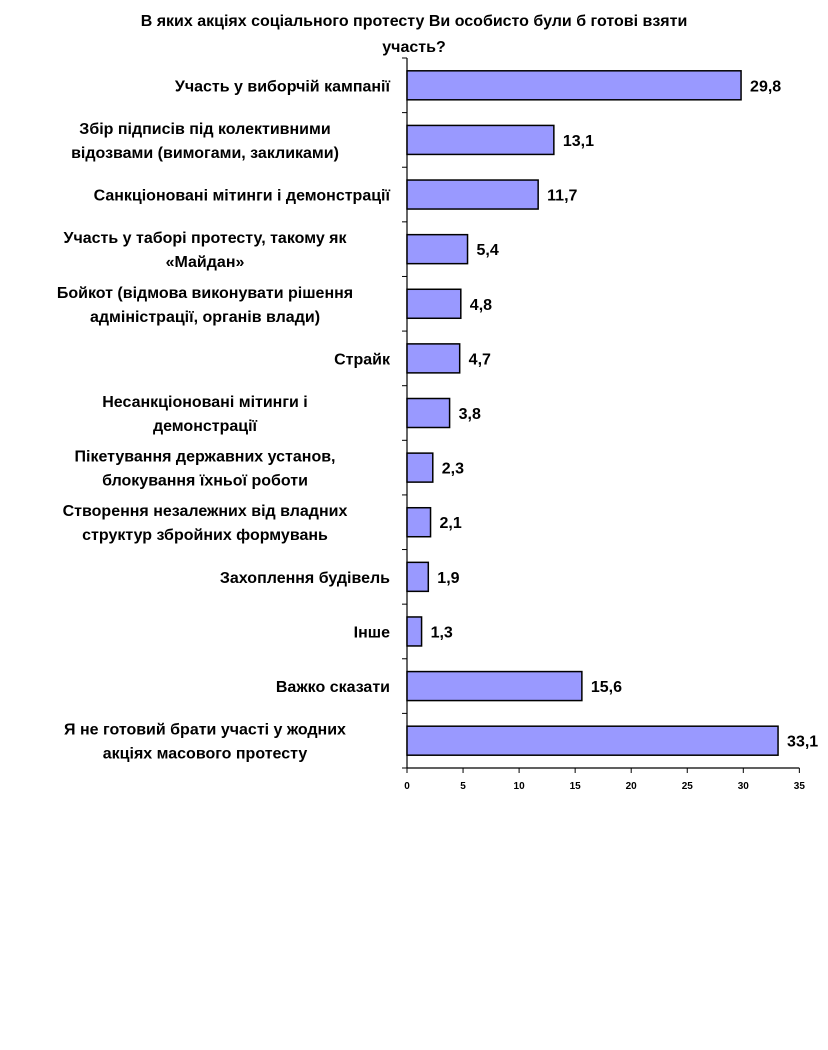  Describe the element at coordinates (606, 687) in the screenshot. I see `bar-value-label: 15,6` at that location.